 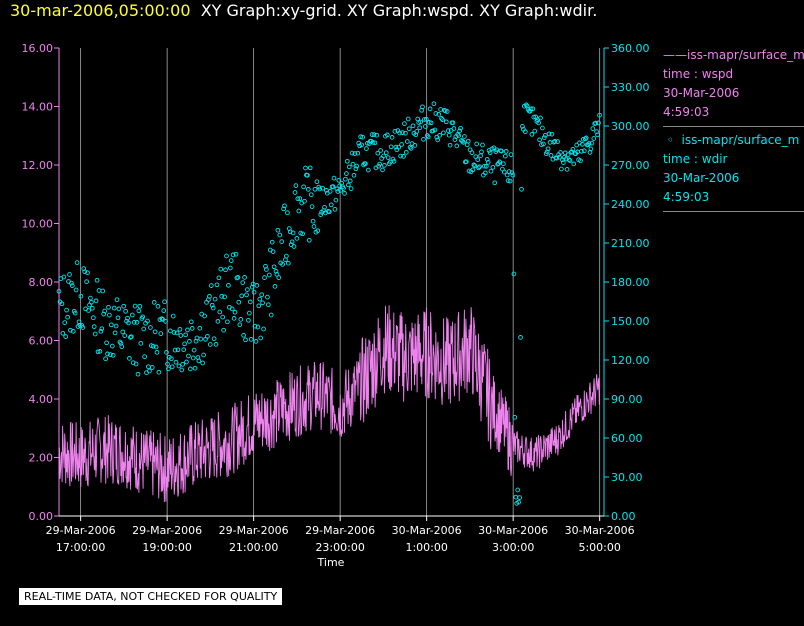 I want to click on title-timestamp: 30-mar-2006,05:00:00, so click(x=100, y=10).